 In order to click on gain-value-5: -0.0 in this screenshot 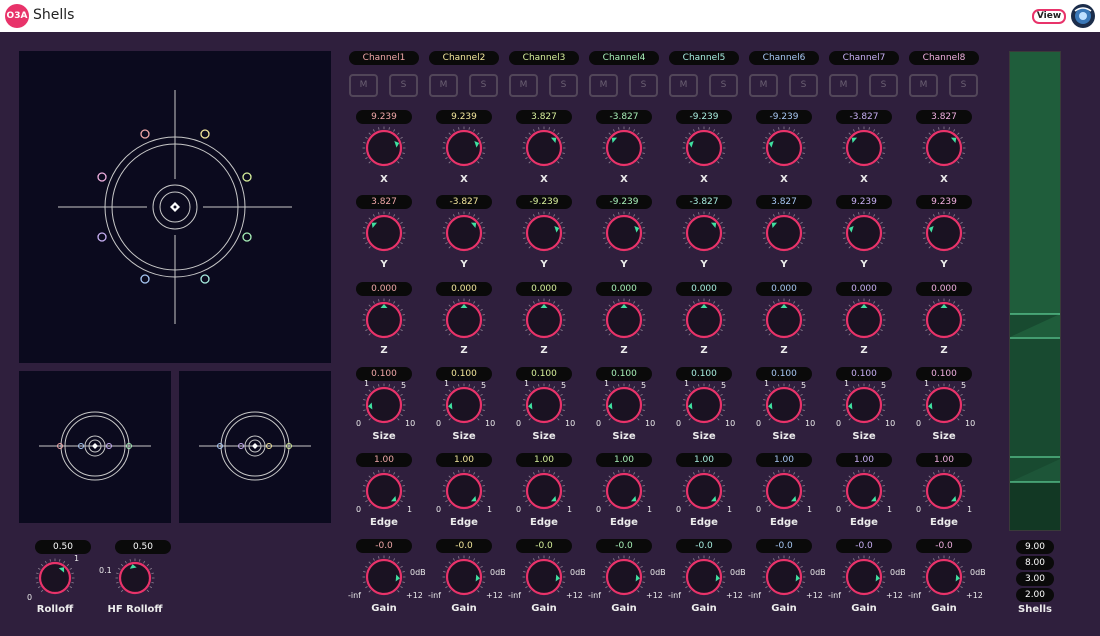, I will do `click(704, 546)`.